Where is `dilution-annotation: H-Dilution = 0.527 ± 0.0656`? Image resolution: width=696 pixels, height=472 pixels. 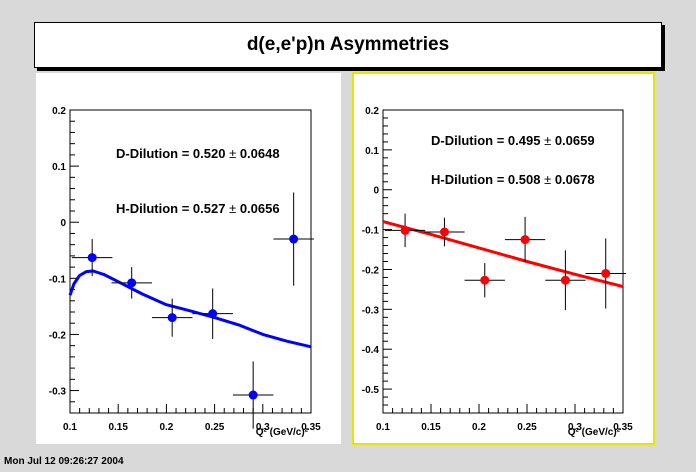
dilution-annotation: H-Dilution = 0.527 ± 0.0656 is located at coordinates (198, 208).